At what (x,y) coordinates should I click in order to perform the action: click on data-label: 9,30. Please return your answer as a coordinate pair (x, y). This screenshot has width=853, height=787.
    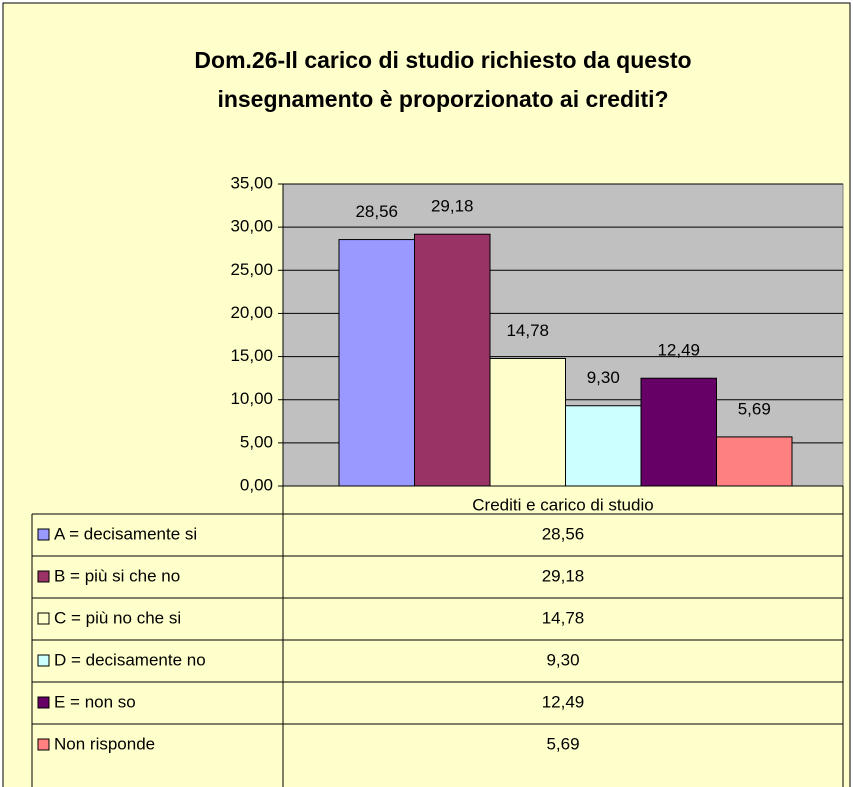
    Looking at the image, I should click on (603, 377).